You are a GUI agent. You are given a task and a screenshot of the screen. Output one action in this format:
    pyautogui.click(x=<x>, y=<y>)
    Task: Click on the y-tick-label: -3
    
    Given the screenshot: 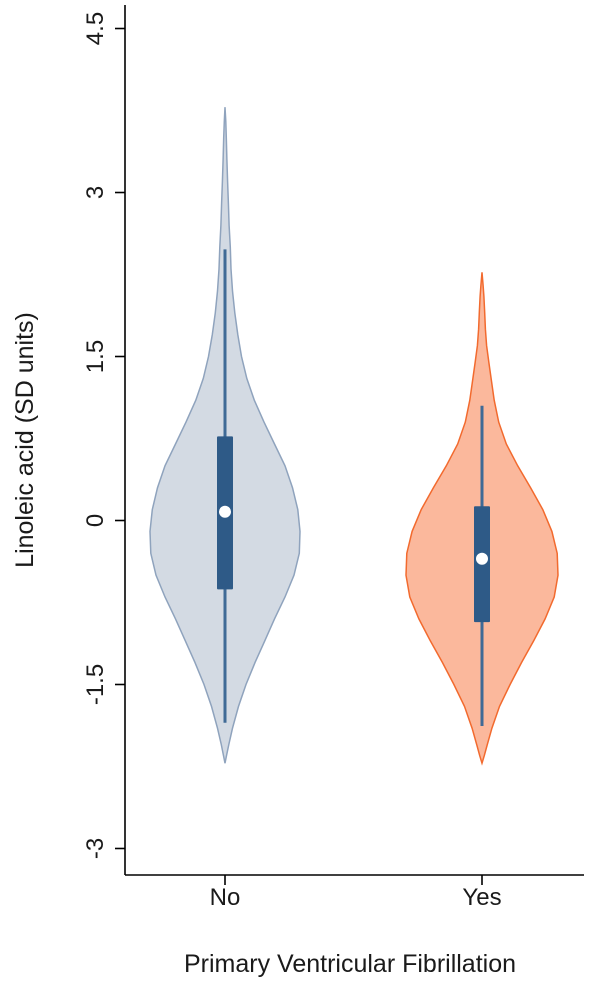 What is the action you would take?
    pyautogui.click(x=95, y=848)
    